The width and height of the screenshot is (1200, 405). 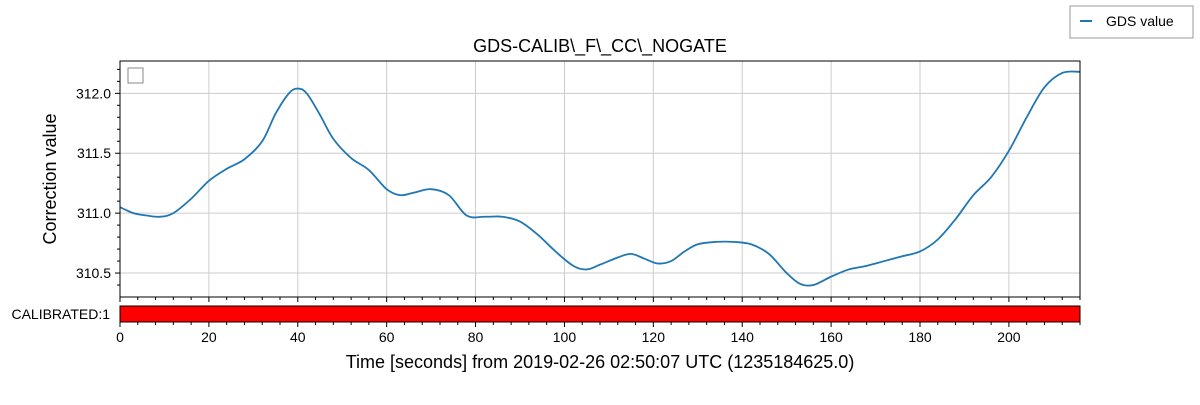 What do you see at coordinates (565, 337) in the screenshot?
I see `x-tick-label: 100` at bounding box center [565, 337].